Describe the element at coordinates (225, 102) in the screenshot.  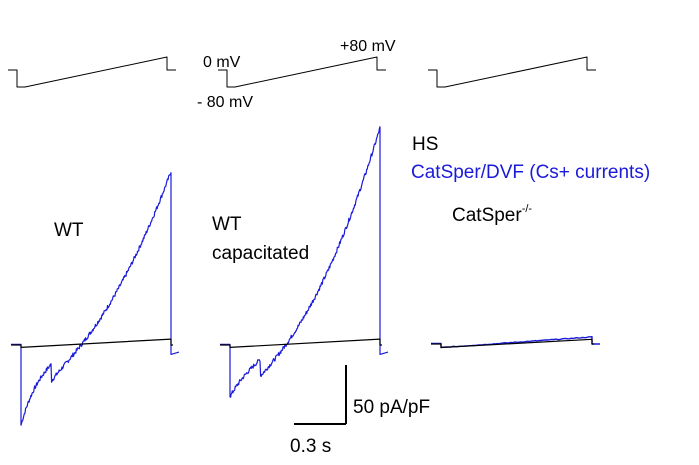
I see `label-ramp-start: - 80 mV` at that location.